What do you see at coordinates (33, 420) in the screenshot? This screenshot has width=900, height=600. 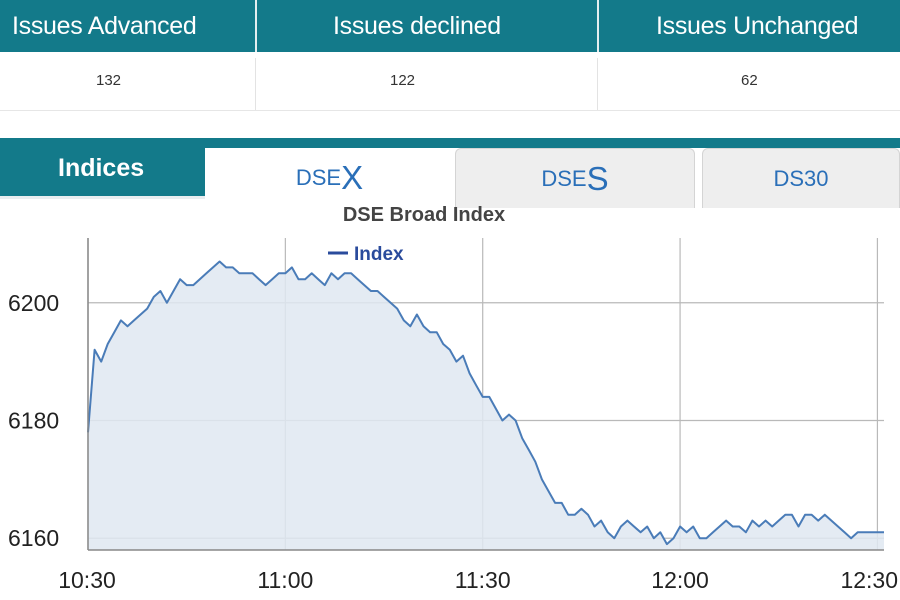 I see `y-tick-label: 6180` at bounding box center [33, 420].